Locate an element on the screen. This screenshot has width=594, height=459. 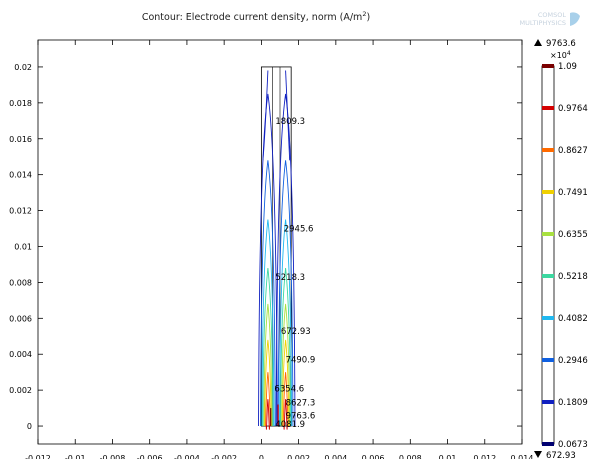
x-tick-label: -0.006 is located at coordinates (150, 456).